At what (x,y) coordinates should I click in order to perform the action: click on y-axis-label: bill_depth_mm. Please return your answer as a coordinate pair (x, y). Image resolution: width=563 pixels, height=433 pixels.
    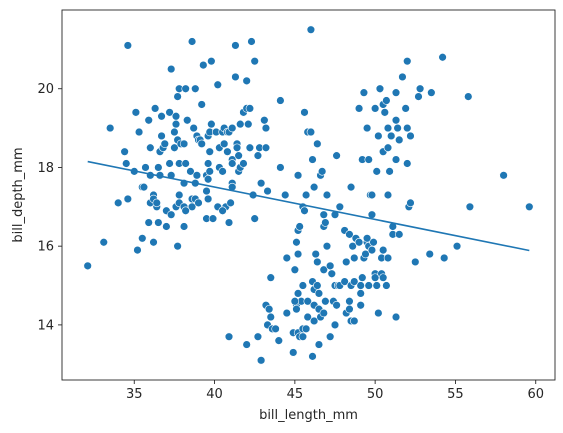
    Looking at the image, I should click on (18, 194).